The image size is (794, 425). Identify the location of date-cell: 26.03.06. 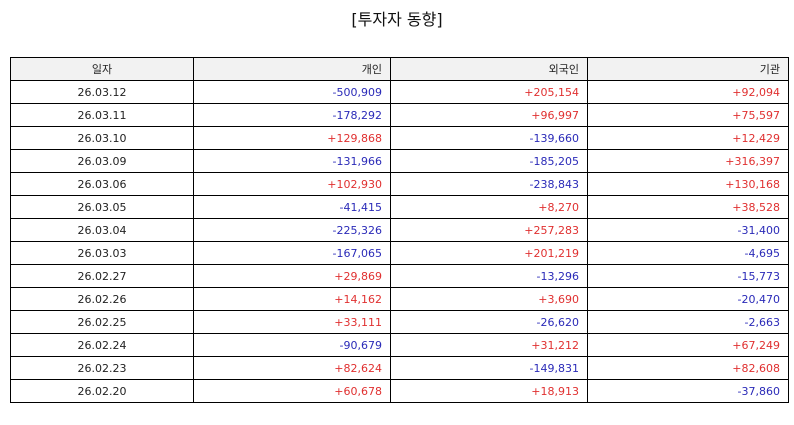
(102, 184).